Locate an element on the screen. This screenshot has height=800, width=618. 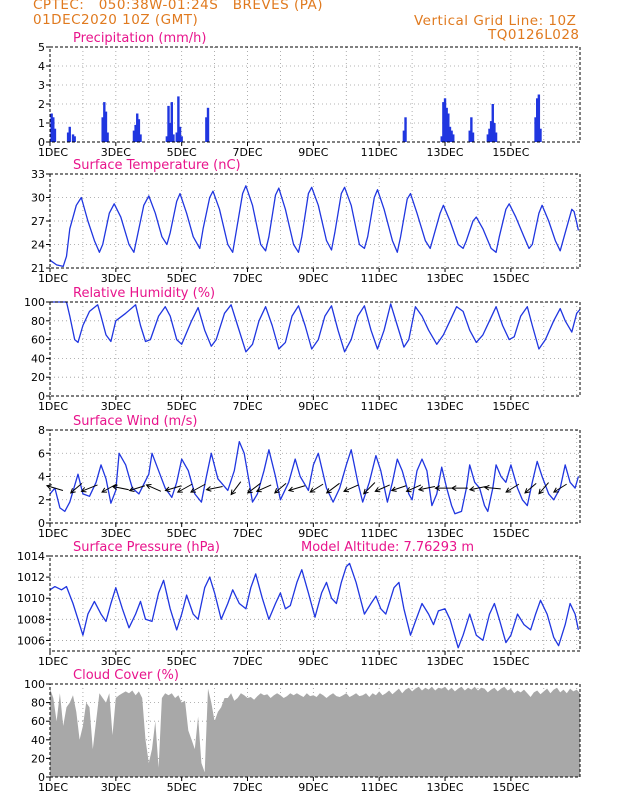
wind-line is located at coordinates (314, 477).